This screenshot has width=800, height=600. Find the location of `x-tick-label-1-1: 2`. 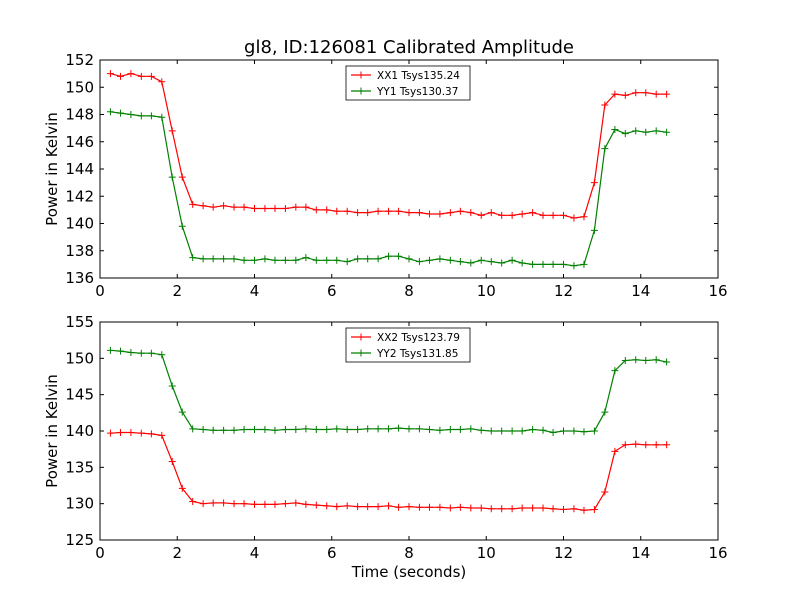

x-tick-label-1-1: 2 is located at coordinates (177, 553).